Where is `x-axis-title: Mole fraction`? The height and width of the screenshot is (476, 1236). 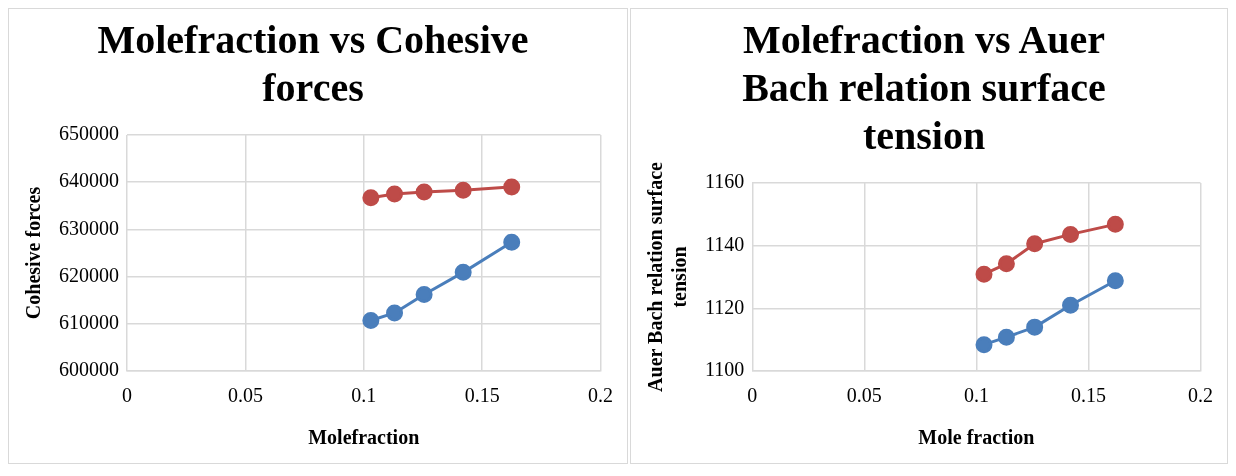
x-axis-title: Mole fraction is located at coordinates (976, 437).